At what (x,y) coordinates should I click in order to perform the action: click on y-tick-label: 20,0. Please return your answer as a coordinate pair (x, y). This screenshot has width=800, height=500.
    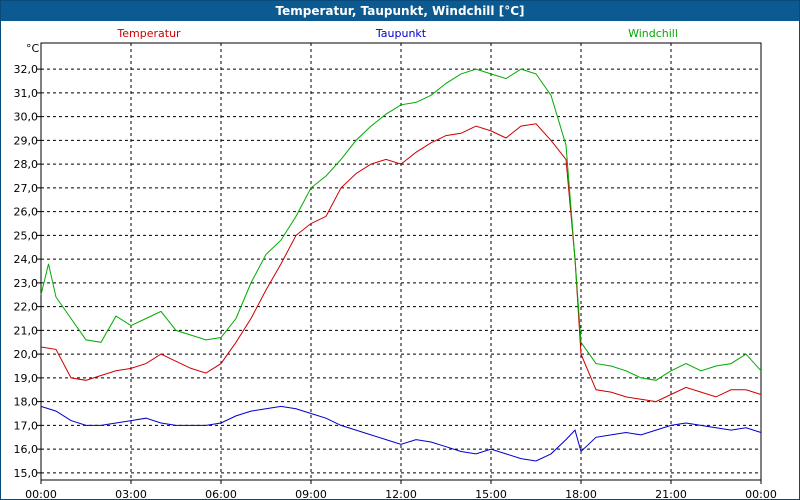
    Looking at the image, I should click on (26, 354).